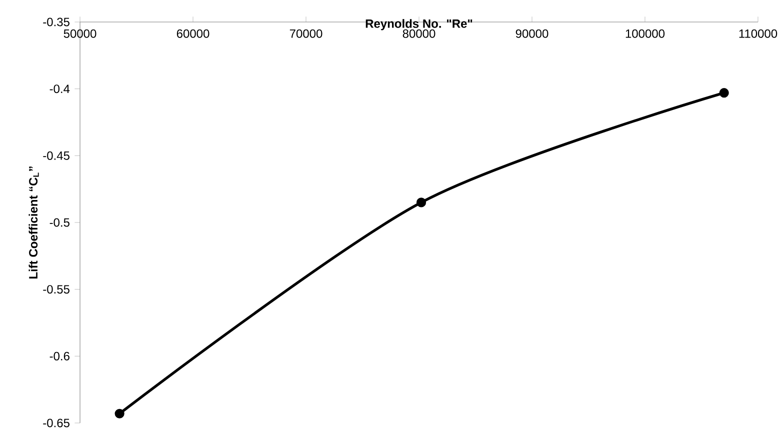 This screenshot has height=438, width=782. Describe the element at coordinates (758, 33) in the screenshot. I see `x-tick-label: 110000` at that location.